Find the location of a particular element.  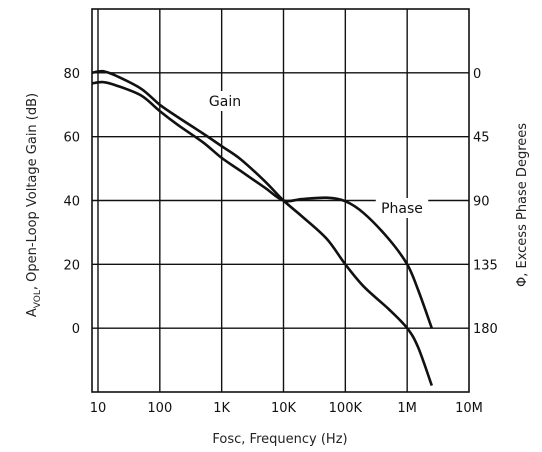

y-tick-label: 40 is located at coordinates (71, 202).